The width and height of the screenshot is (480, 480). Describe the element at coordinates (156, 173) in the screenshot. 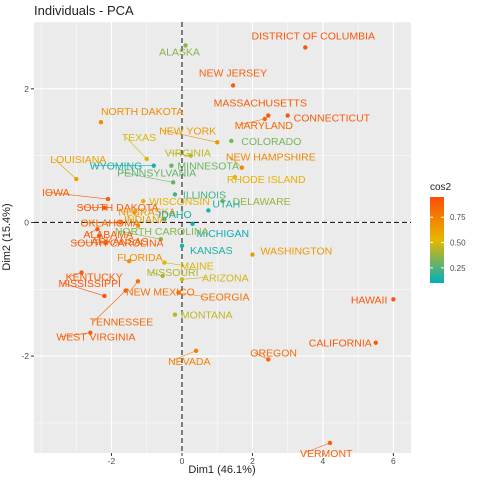

I see `point-label: PENNSYLVANIA` at that location.